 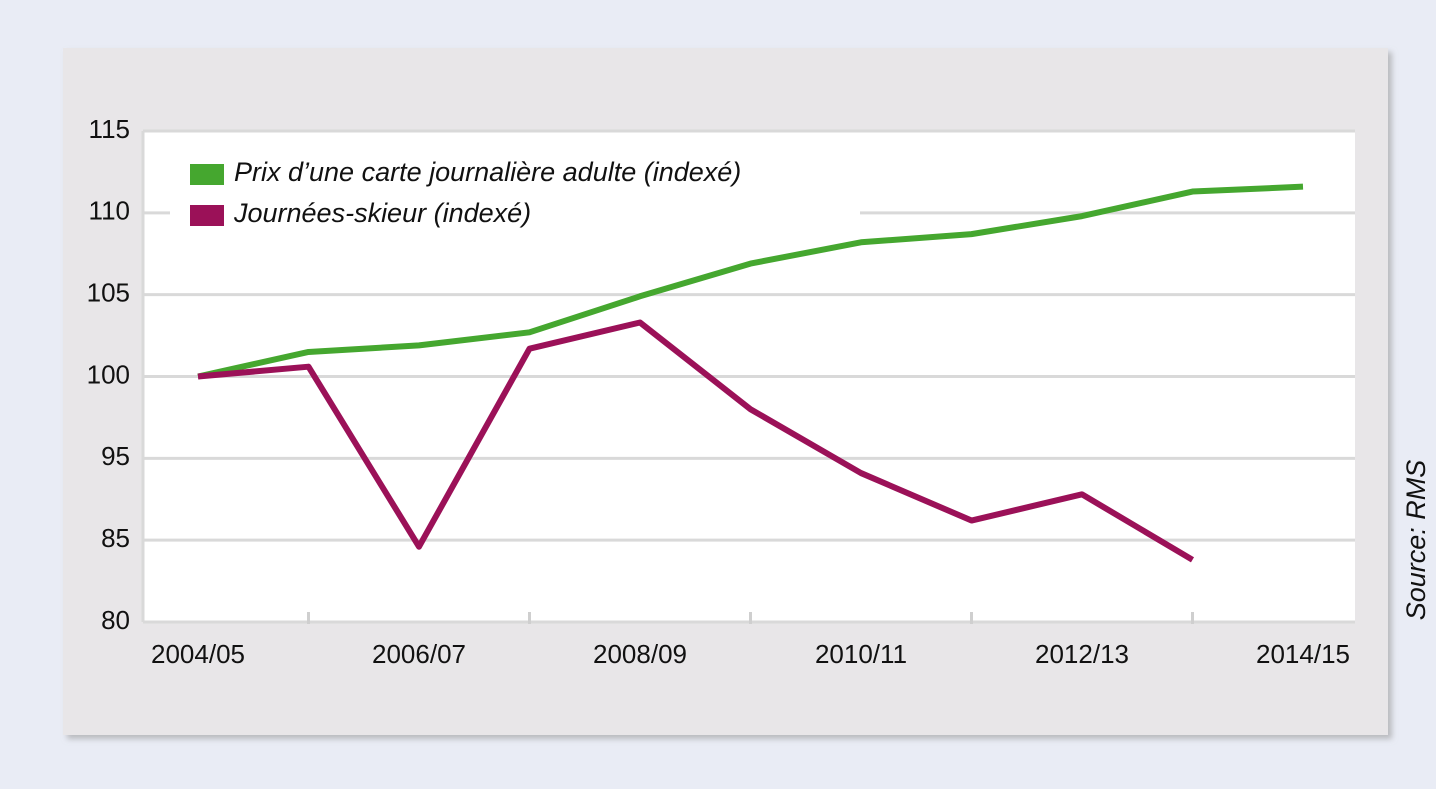 I want to click on x-tick-label: 2006/07, so click(x=419, y=654).